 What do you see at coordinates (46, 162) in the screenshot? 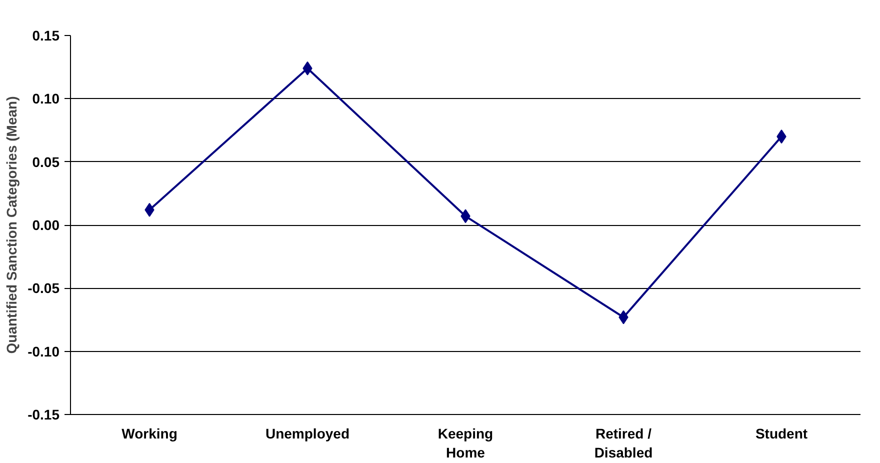
I see `y-tick-label: 0.05` at bounding box center [46, 162].